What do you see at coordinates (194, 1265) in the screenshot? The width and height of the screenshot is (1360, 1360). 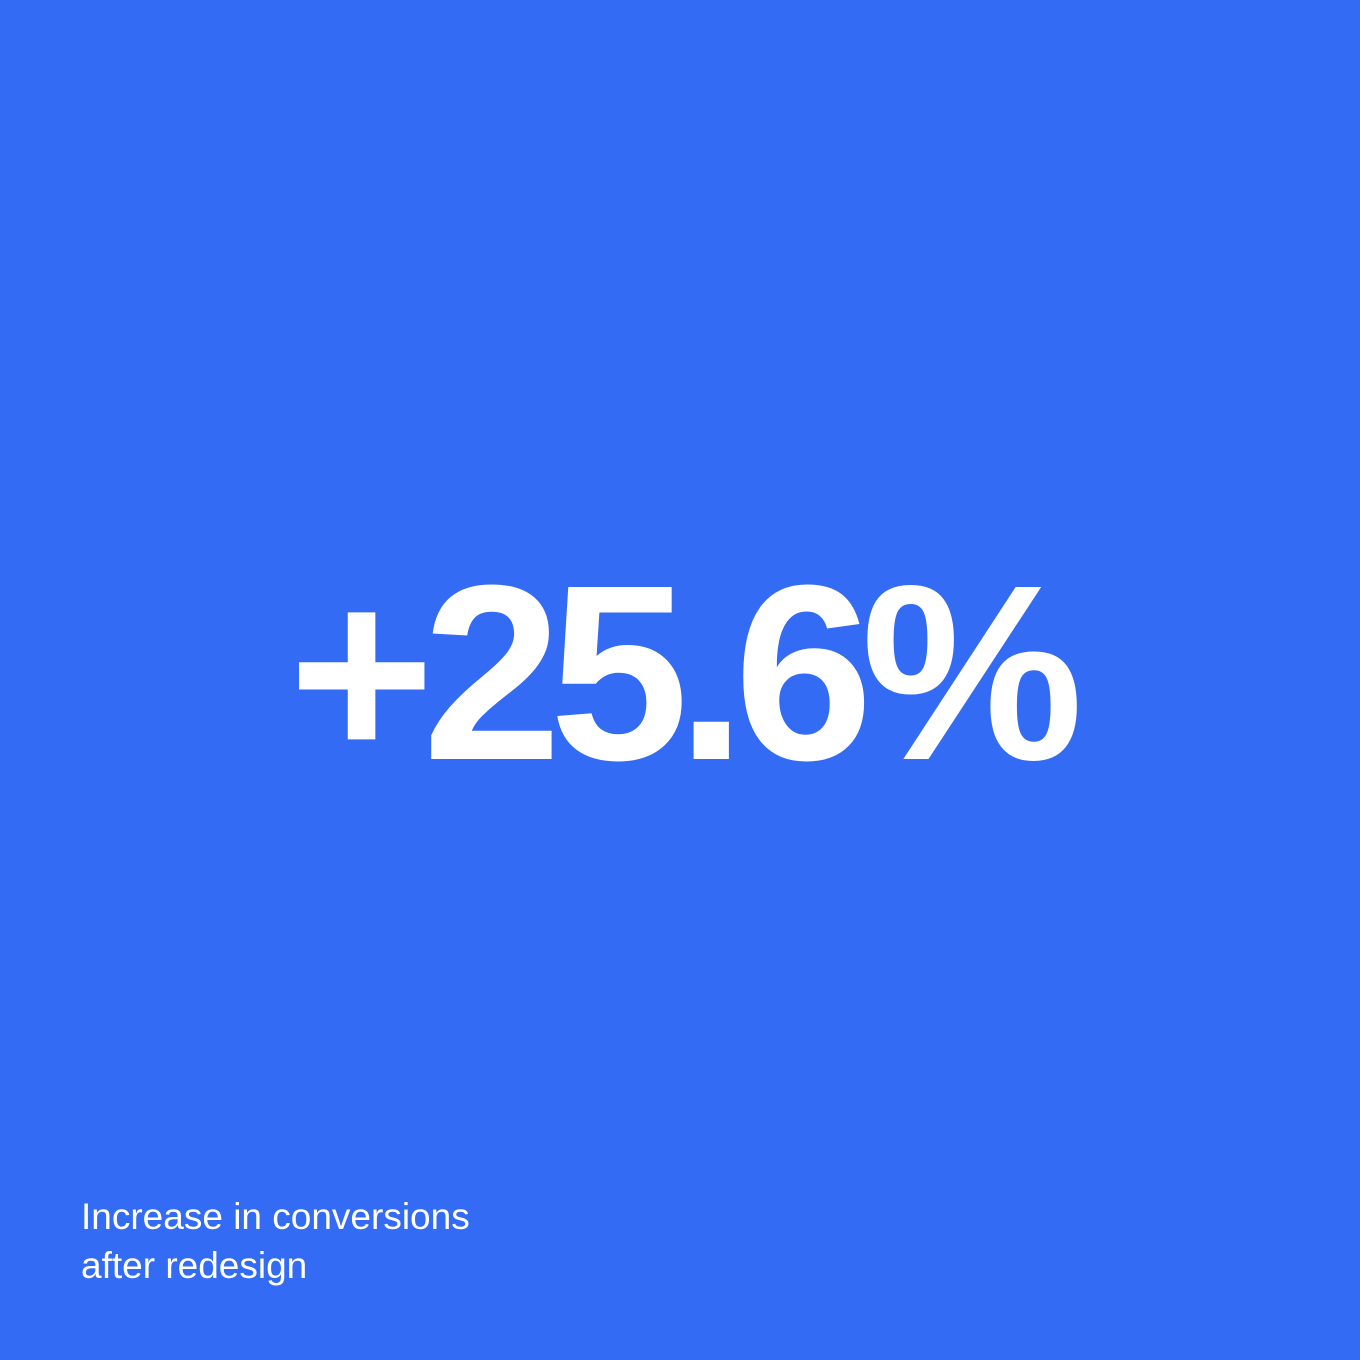 I see `caption-line-2: after redesign` at bounding box center [194, 1265].